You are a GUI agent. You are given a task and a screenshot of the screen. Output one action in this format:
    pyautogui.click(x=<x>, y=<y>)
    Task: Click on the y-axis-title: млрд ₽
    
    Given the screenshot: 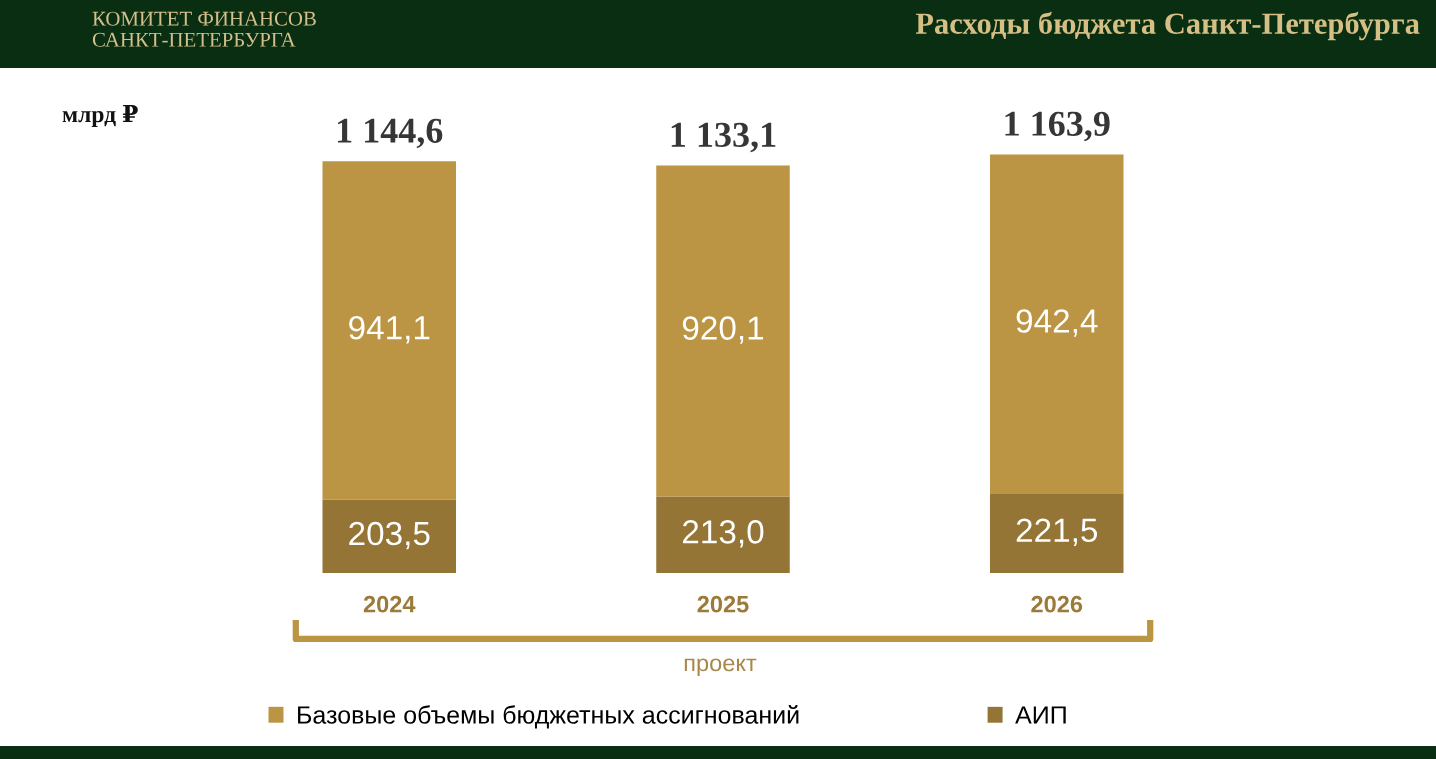 What is the action you would take?
    pyautogui.click(x=100, y=116)
    